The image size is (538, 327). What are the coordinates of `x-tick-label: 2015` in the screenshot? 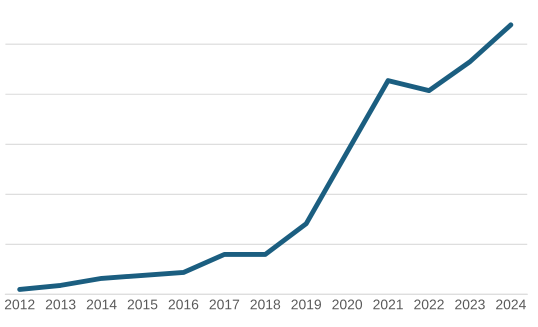 It's located at (143, 305).